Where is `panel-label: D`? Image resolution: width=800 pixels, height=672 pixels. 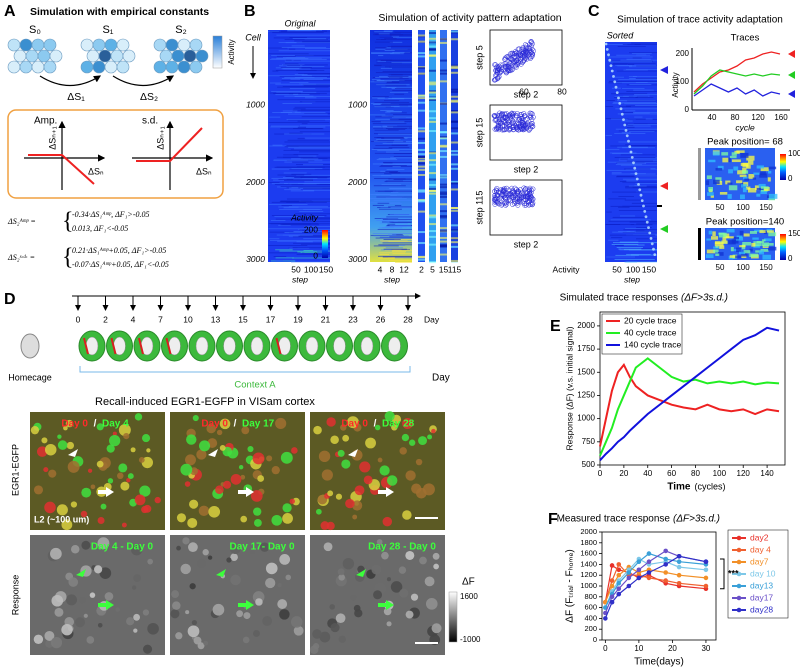 panel-label: D is located at coordinates (10, 299).